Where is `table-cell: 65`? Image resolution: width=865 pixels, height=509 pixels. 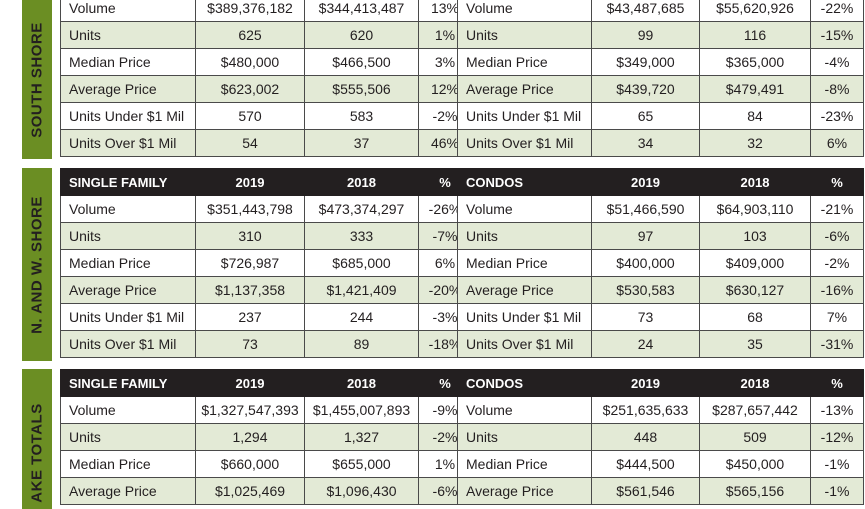 table-cell: 65 is located at coordinates (645, 116).